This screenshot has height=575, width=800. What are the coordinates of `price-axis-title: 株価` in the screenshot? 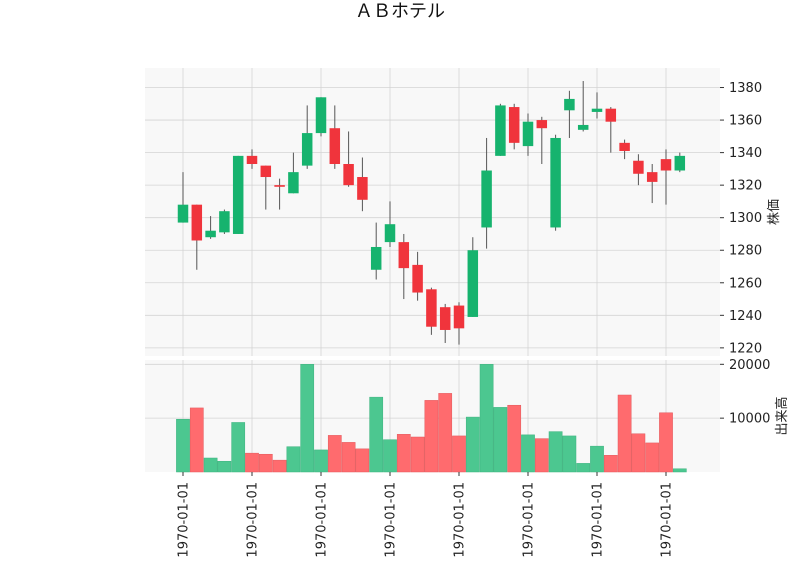 It's located at (774, 212).